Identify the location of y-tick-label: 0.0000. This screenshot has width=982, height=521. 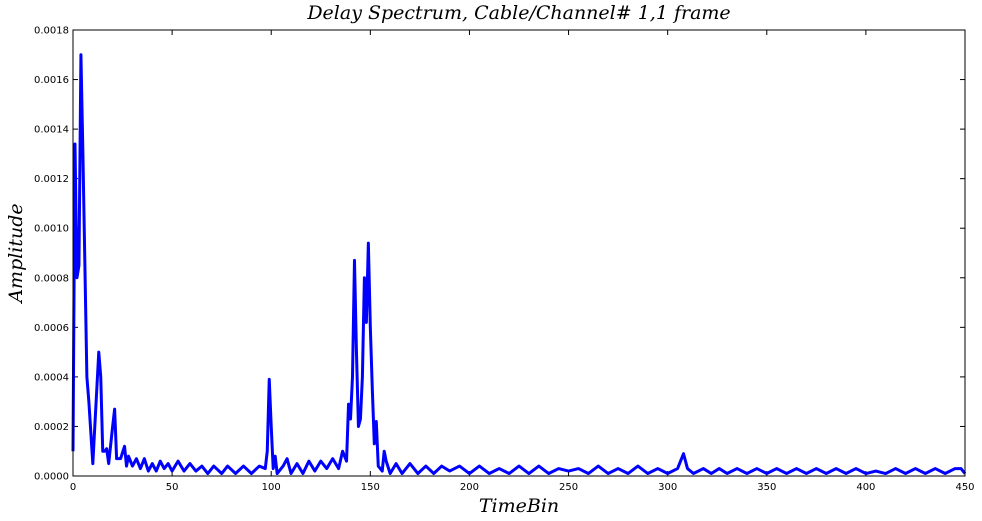
(51, 477).